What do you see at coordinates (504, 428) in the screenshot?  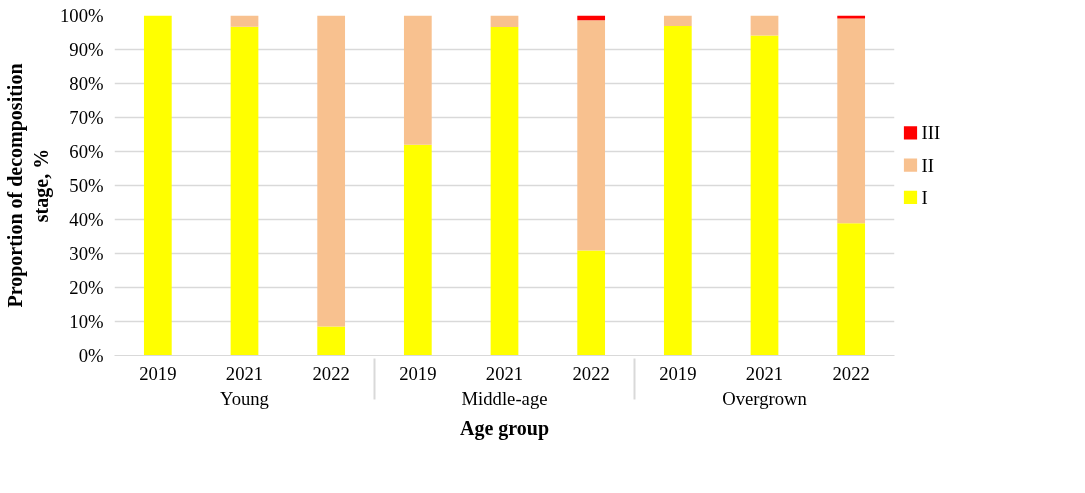 I see `x-axis-title: Age group` at bounding box center [504, 428].